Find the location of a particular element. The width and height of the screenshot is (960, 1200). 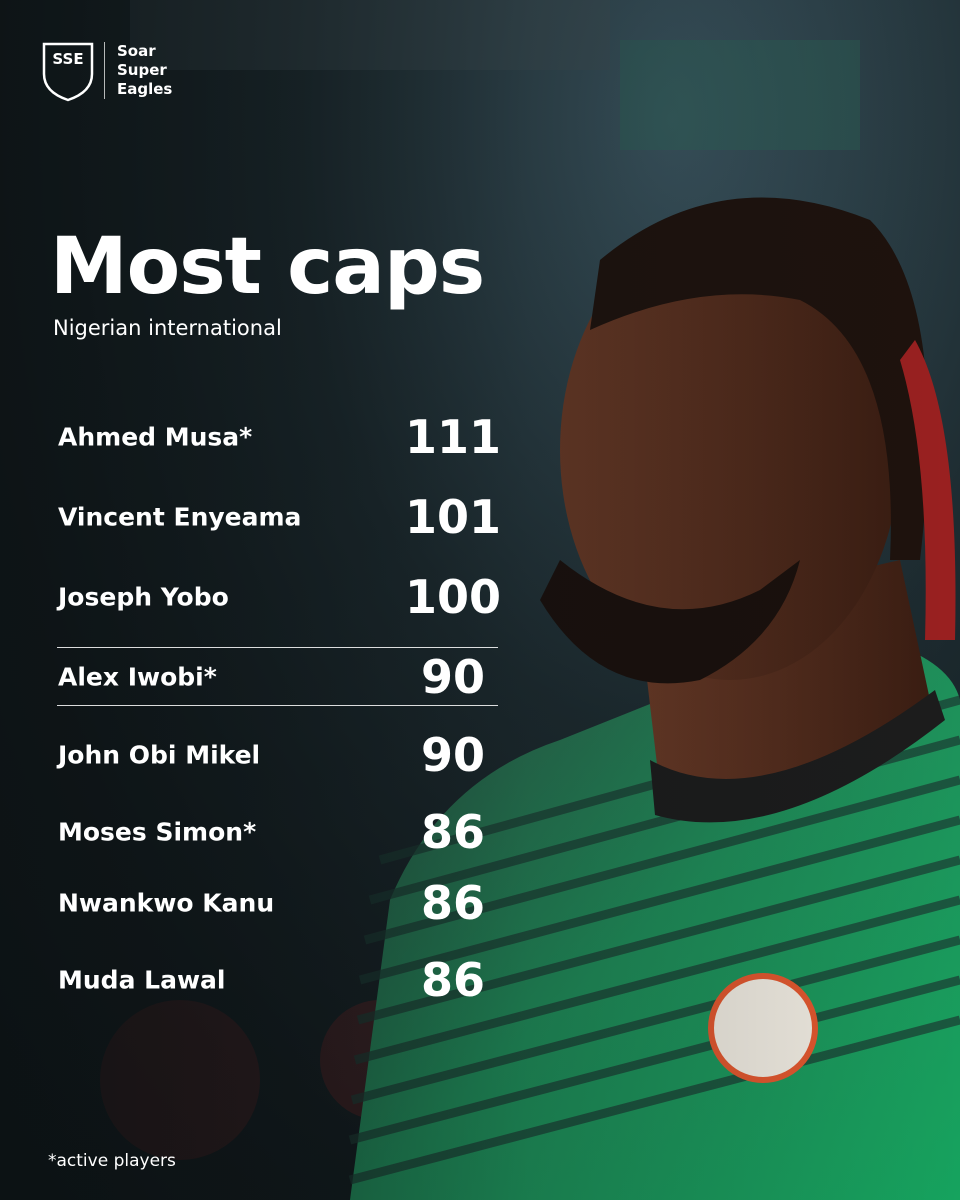

player-row: Vincent Enyeama 101 is located at coordinates (279, 517).